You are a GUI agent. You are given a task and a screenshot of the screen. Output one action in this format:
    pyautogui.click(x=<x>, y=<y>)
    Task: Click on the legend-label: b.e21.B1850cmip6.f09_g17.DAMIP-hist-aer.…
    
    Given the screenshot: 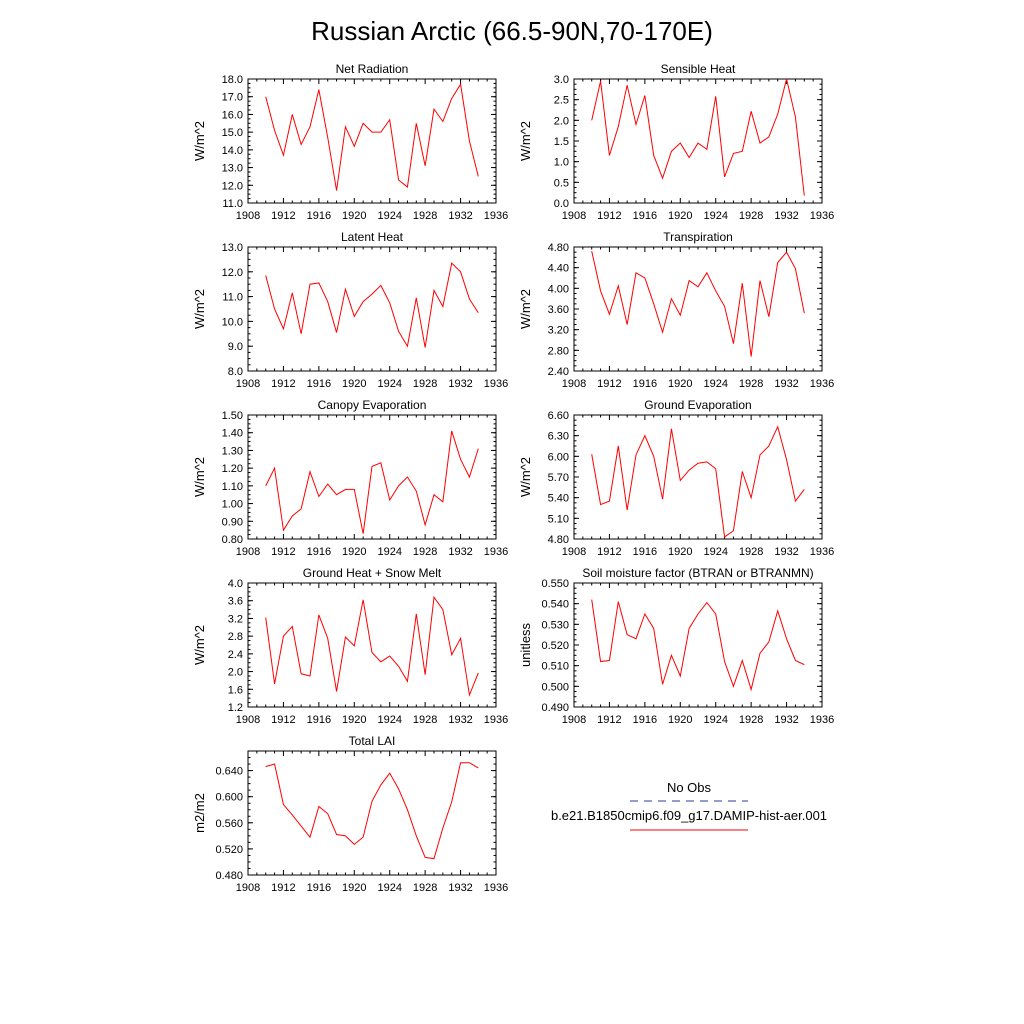 What is the action you would take?
    pyautogui.click(x=689, y=815)
    